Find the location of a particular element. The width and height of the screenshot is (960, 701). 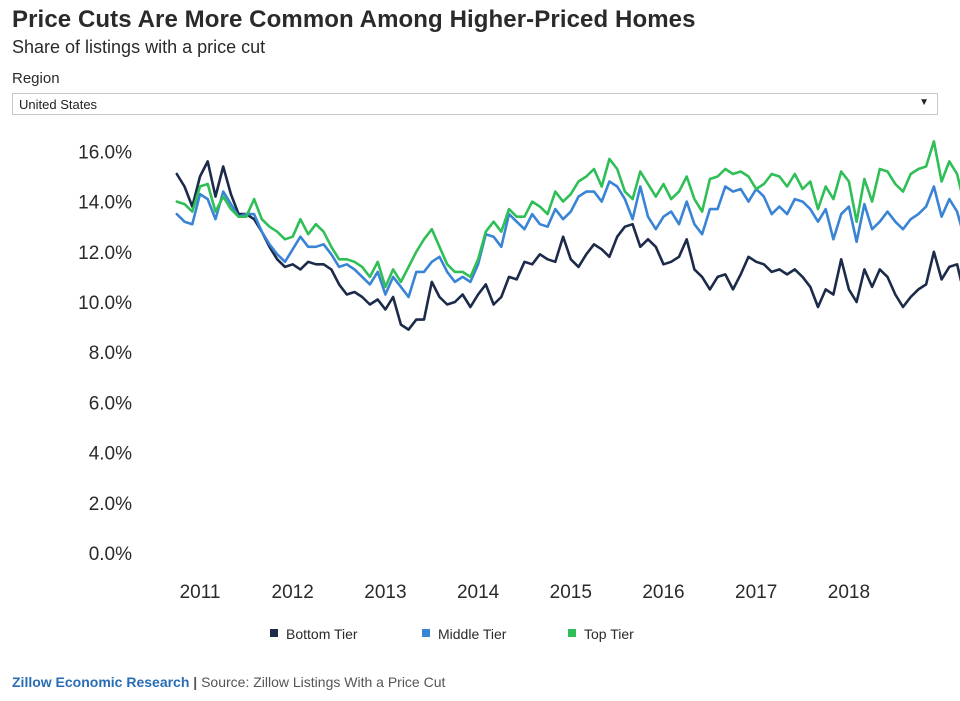

x-tick-label: 2014 is located at coordinates (478, 592).